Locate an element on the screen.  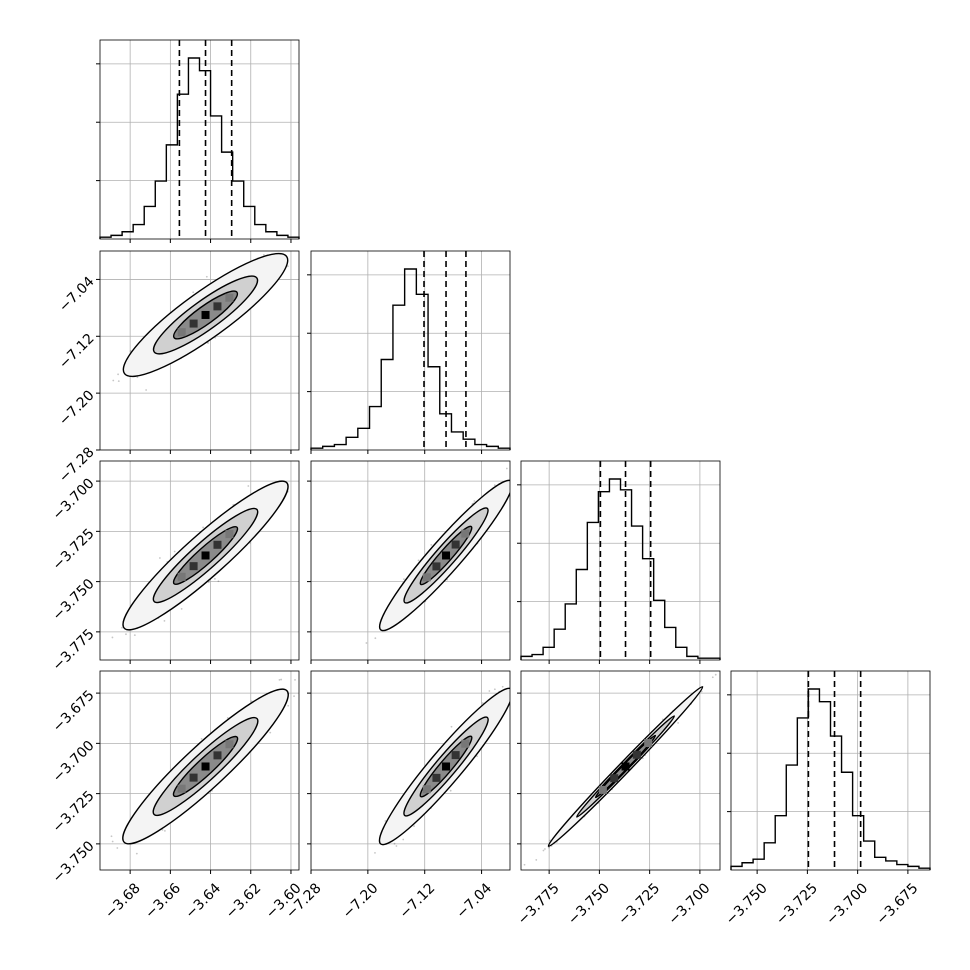
panel-1-0-content is located at coordinates (211, 342).